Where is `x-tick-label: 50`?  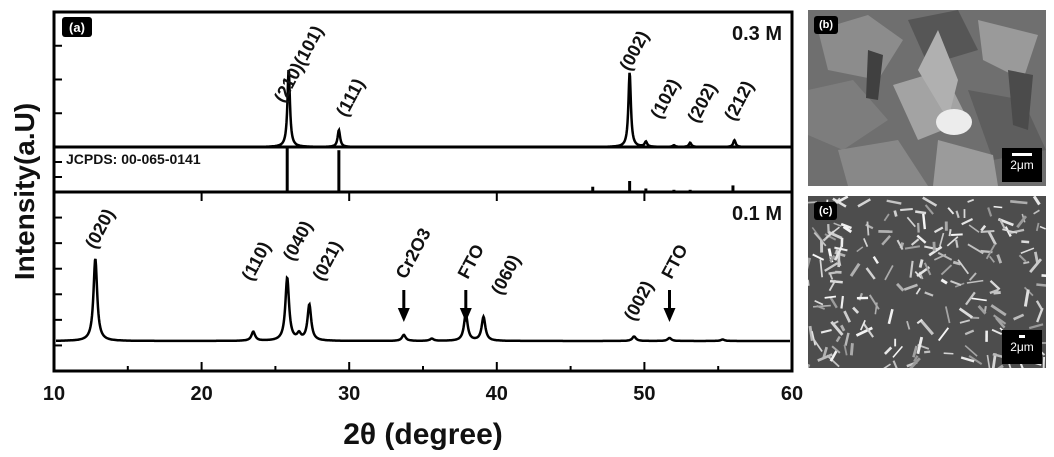
x-tick-label: 50 is located at coordinates (644, 394).